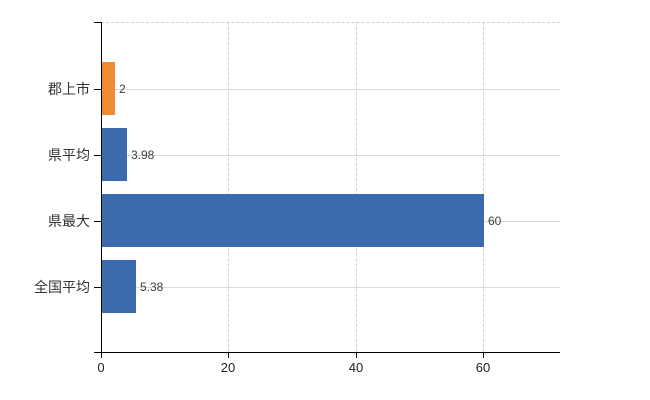  I want to click on category-label: 県最大, so click(69, 221).